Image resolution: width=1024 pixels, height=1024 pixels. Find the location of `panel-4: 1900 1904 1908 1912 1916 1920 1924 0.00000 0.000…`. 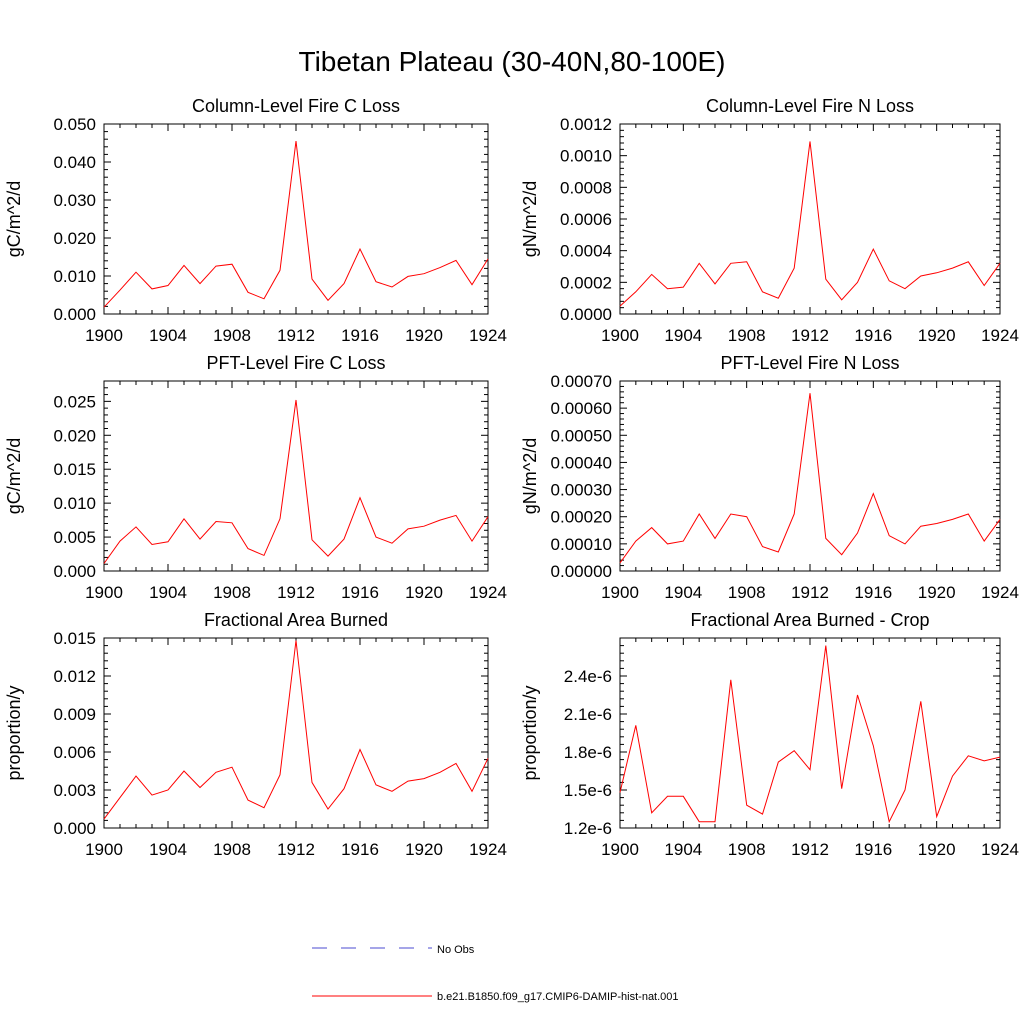

panel-4: 1900 1904 1908 1912 1916 1920 1924 0.00000 0.000… is located at coordinates (769, 477).